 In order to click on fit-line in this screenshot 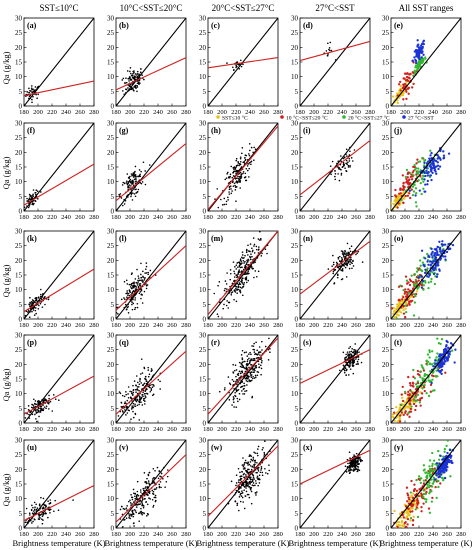, I will do `click(243, 376)`.